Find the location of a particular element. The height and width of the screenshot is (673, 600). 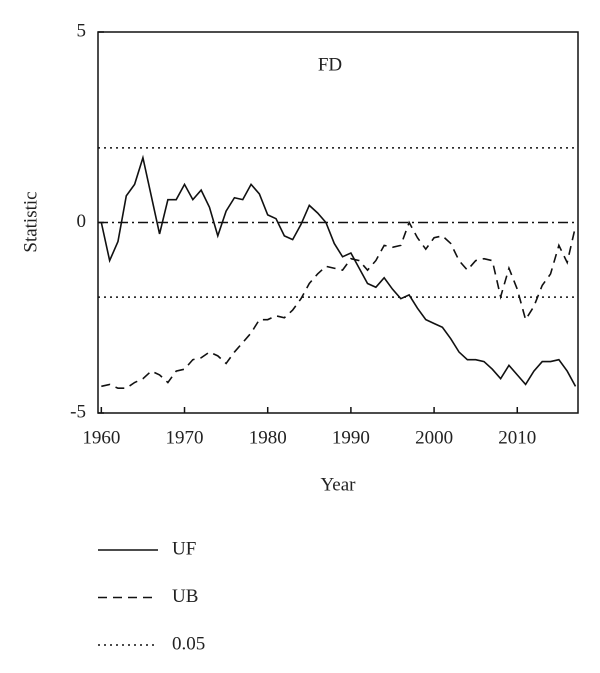

x-tick-label: 1990 is located at coordinates (351, 437).